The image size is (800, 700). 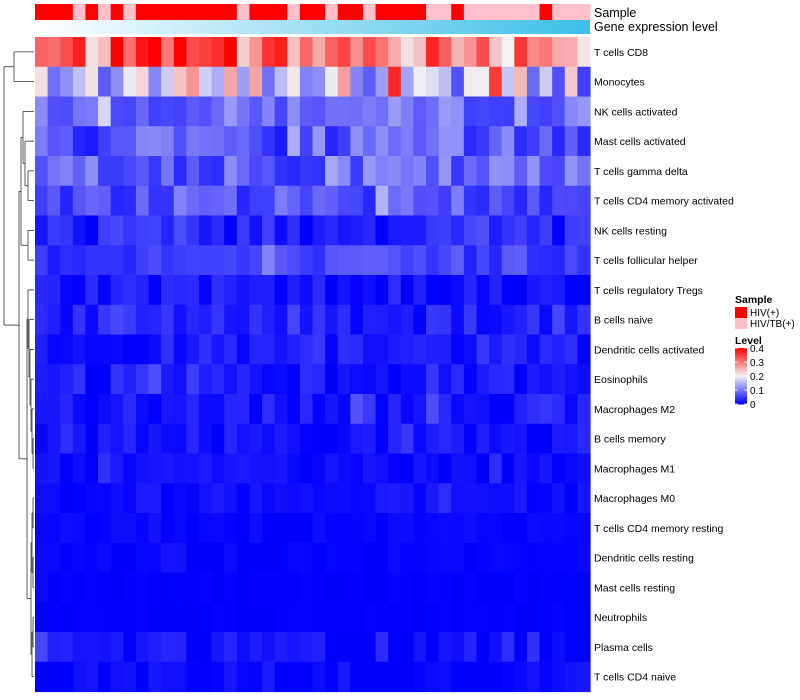 What do you see at coordinates (753, 405) in the screenshot?
I see `colorbar-tick-label: 0` at bounding box center [753, 405].